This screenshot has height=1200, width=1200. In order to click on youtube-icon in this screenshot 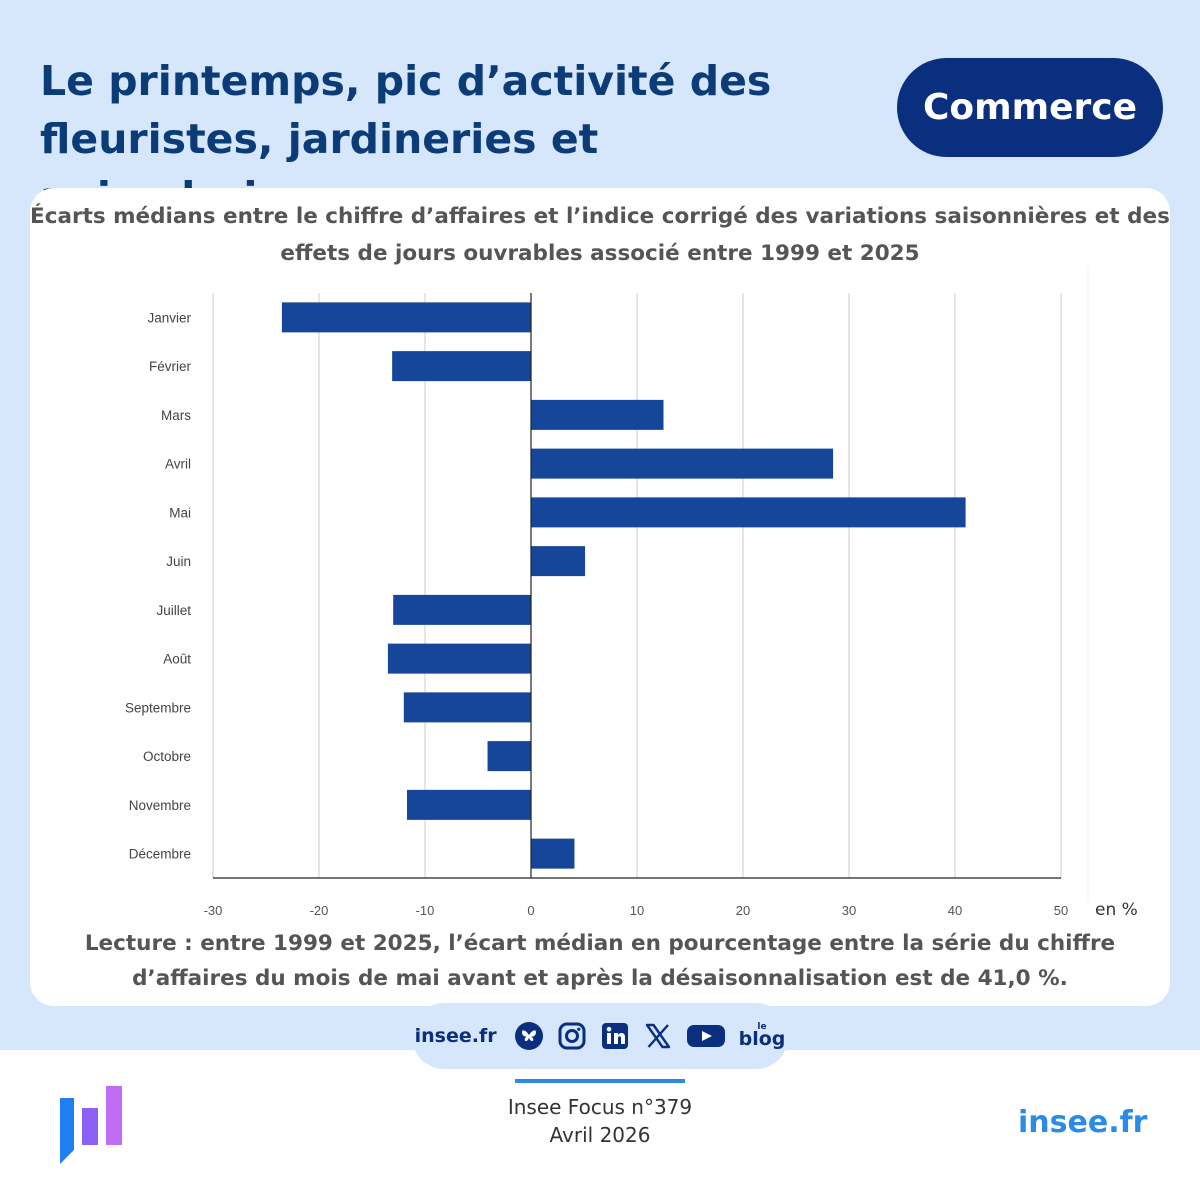, I will do `click(706, 1036)`.